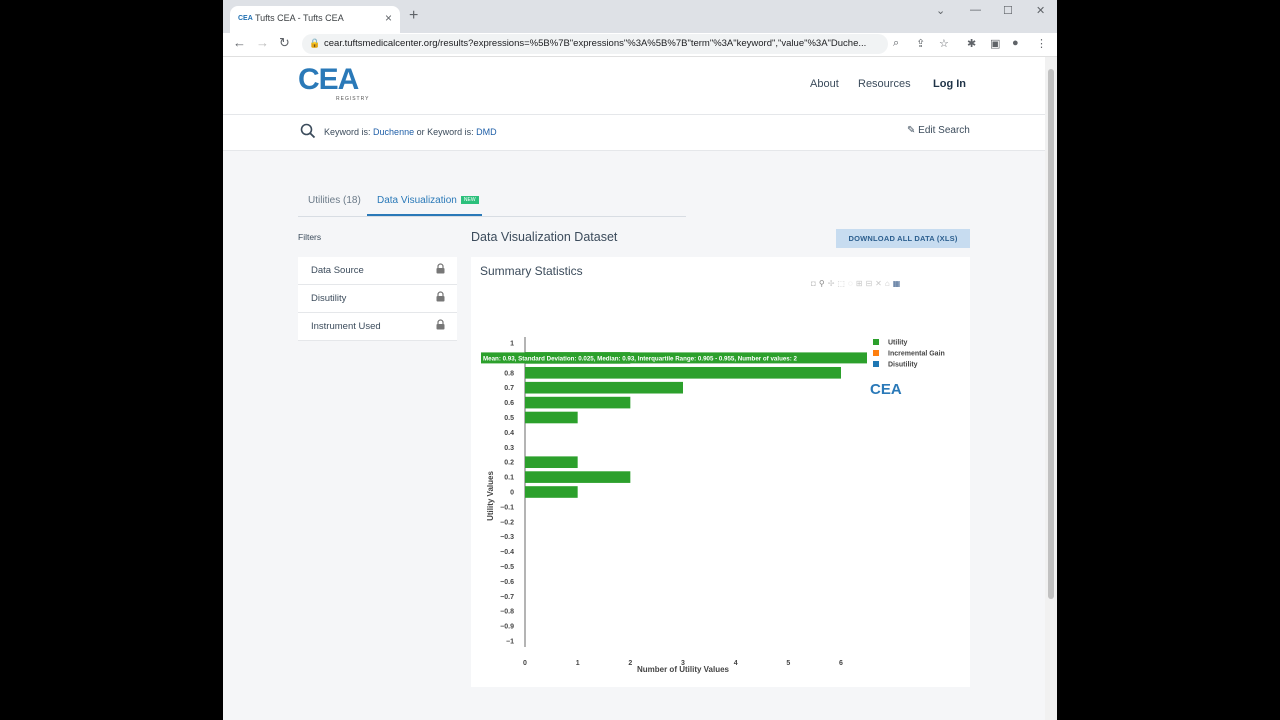 This screenshot has width=1280, height=720. What do you see at coordinates (851, 283) in the screenshot?
I see `lasso-icon: ◌` at bounding box center [851, 283].